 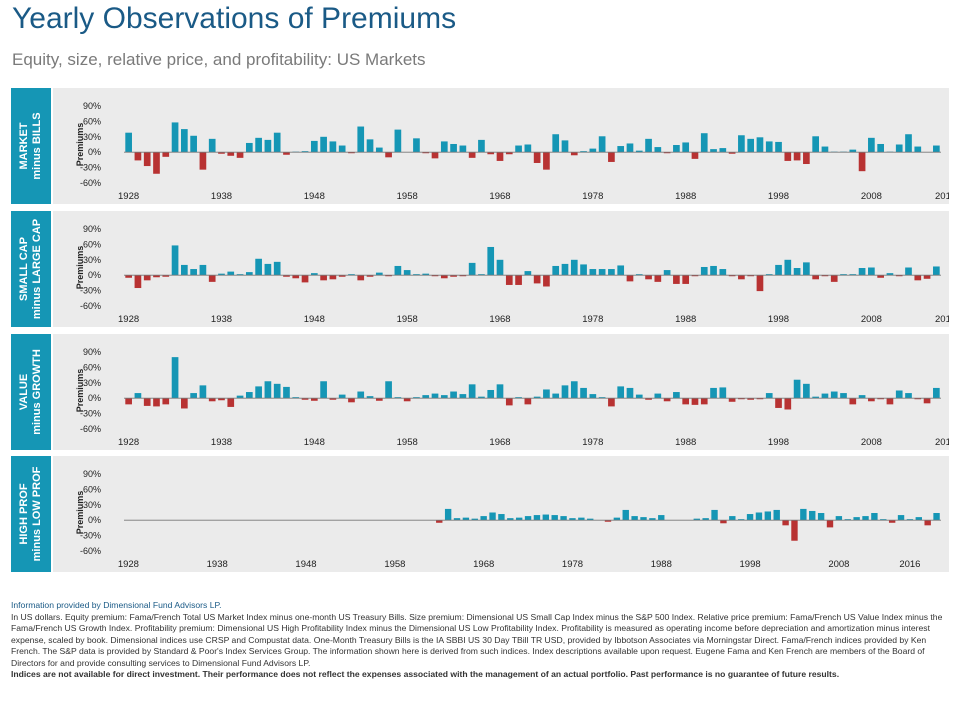 I want to click on y-tick-label: 0%, so click(x=94, y=398).